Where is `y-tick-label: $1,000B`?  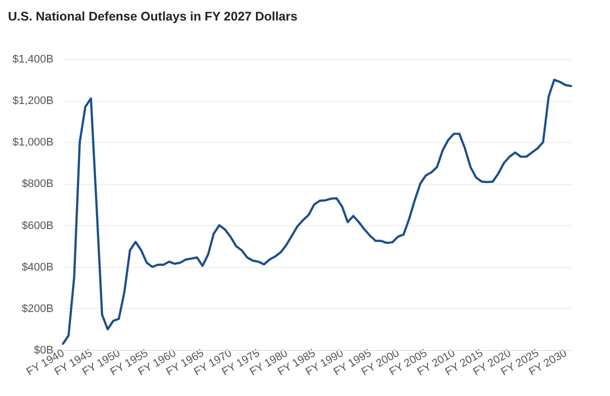 y-tick-label: $1,000B is located at coordinates (33, 142).